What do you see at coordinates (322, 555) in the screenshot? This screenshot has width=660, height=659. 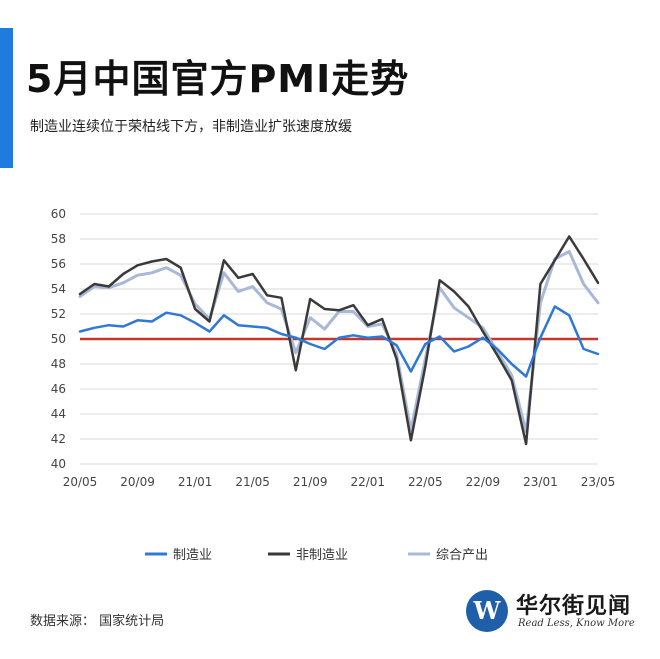 I see `legend-label: 非制造业` at bounding box center [322, 555].